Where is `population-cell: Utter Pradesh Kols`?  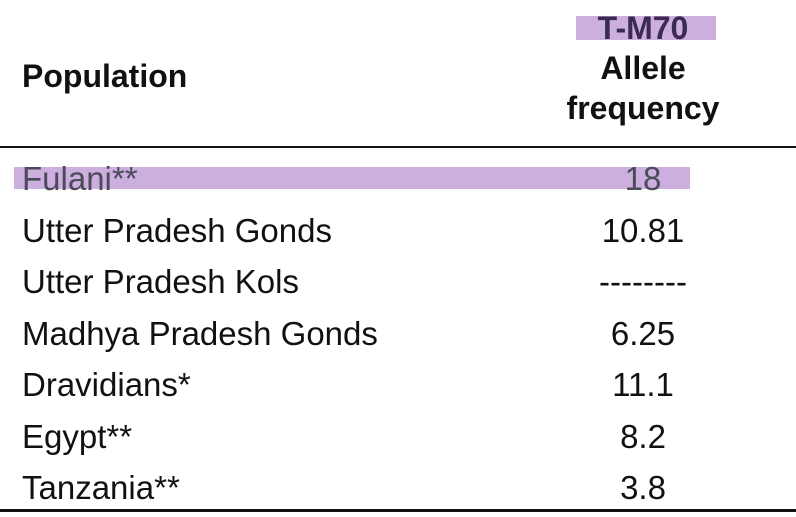
population-cell: Utter Pradesh Kols is located at coordinates (160, 281).